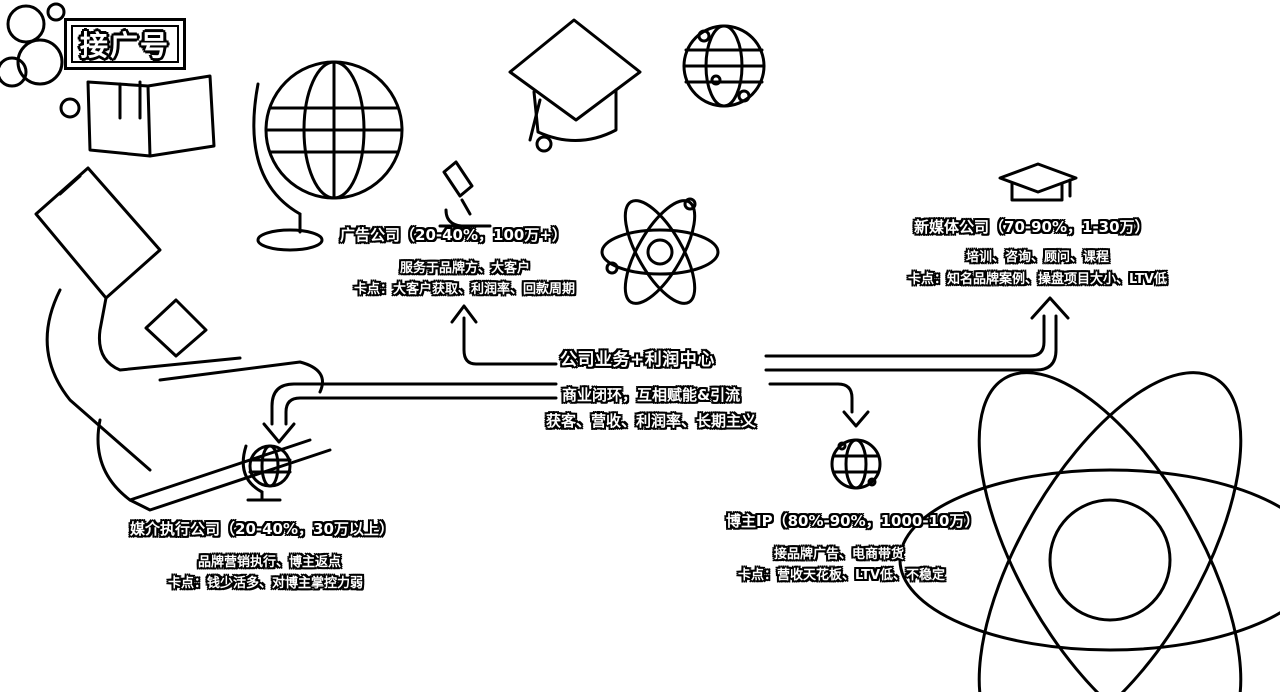 The height and width of the screenshot is (692, 1280). What do you see at coordinates (266, 473) in the screenshot?
I see `globe-icon` at bounding box center [266, 473].